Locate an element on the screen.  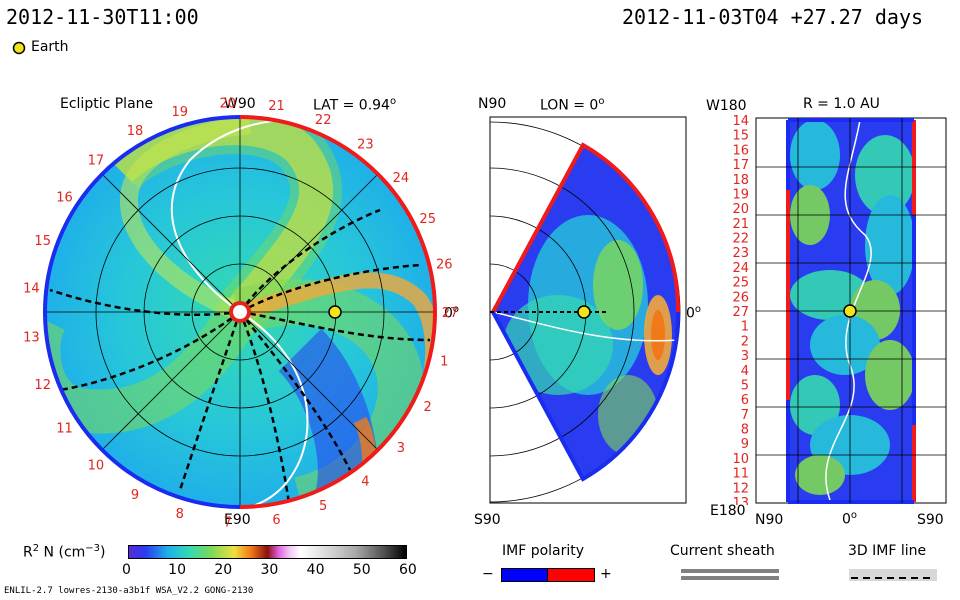
ecliptic-tick-label: 27 is located at coordinates (450, 313).